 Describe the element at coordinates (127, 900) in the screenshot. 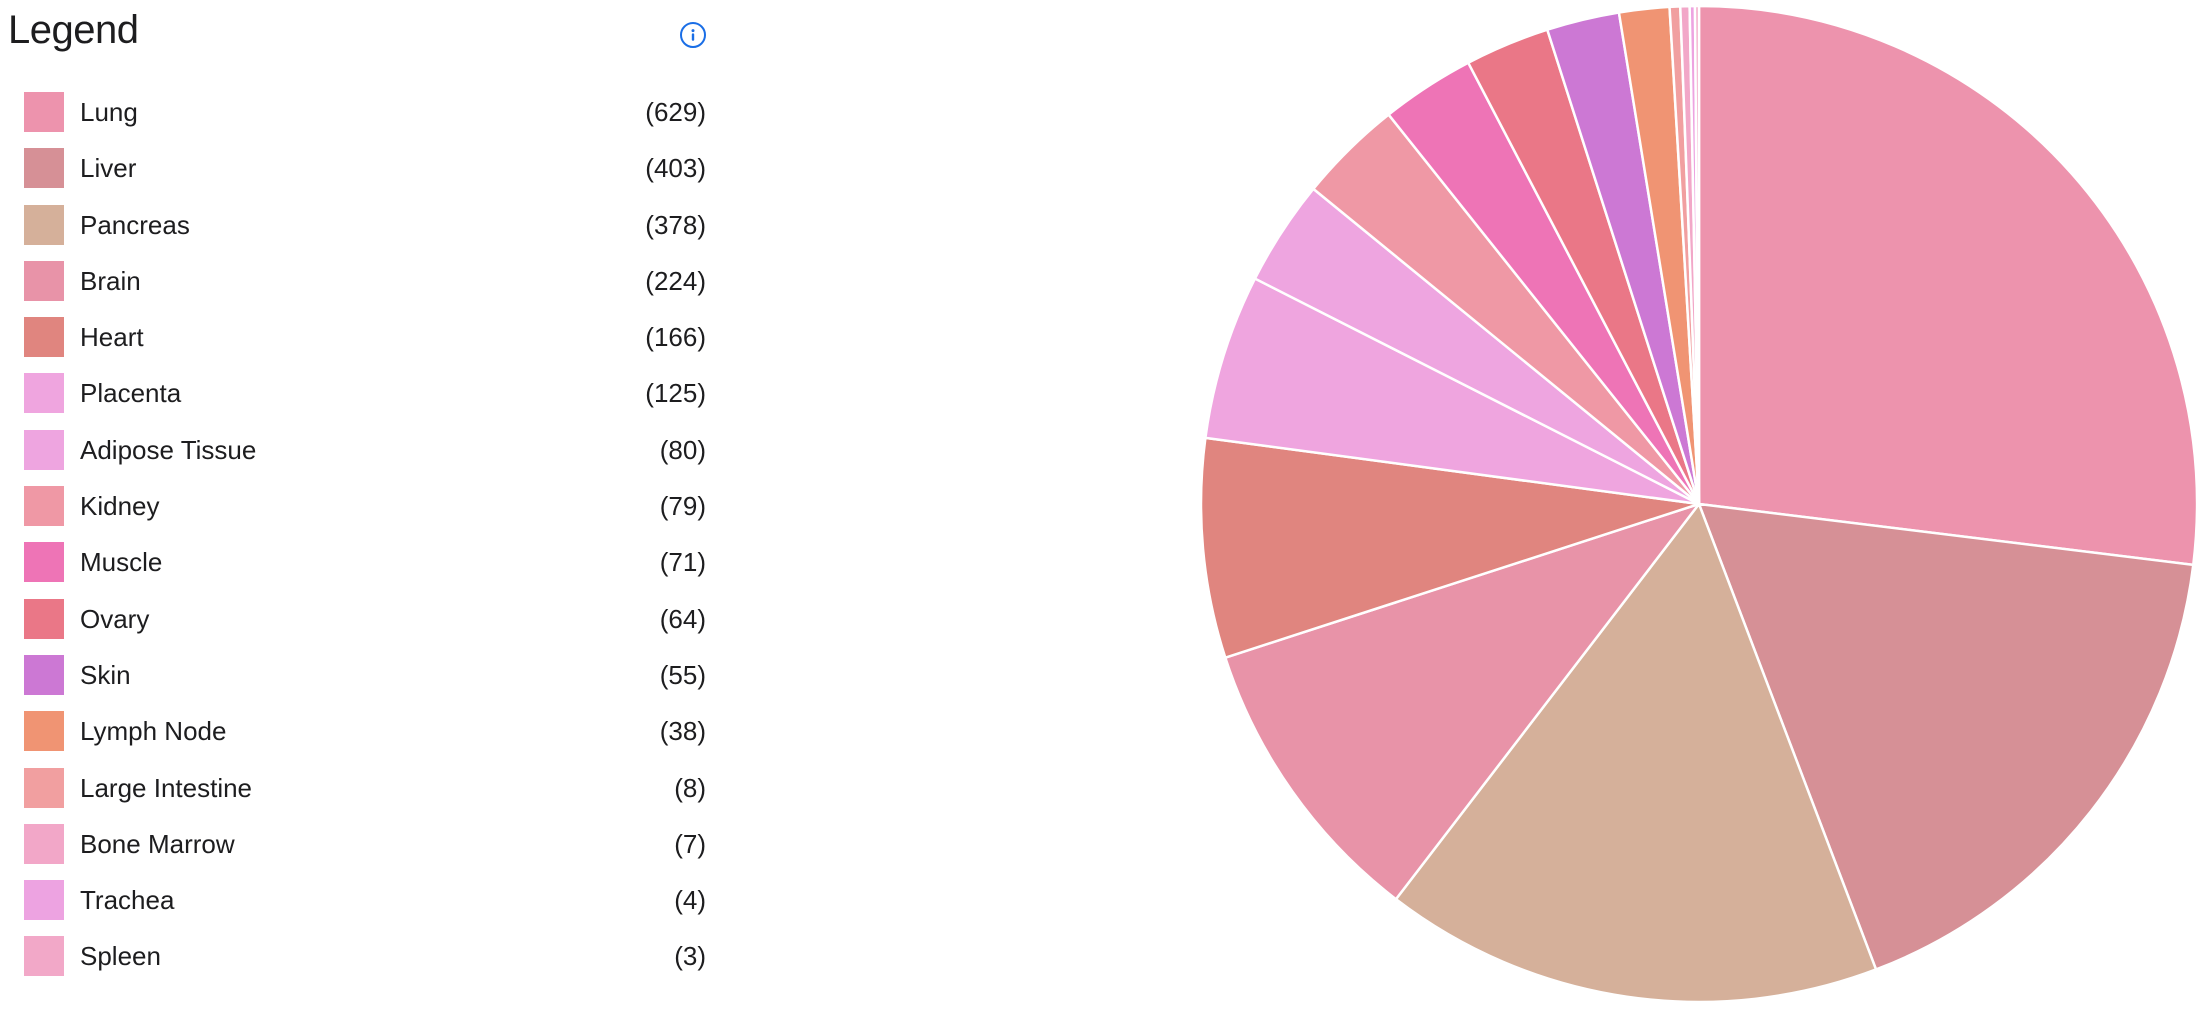

I see `legend-item-label: Trachea` at that location.